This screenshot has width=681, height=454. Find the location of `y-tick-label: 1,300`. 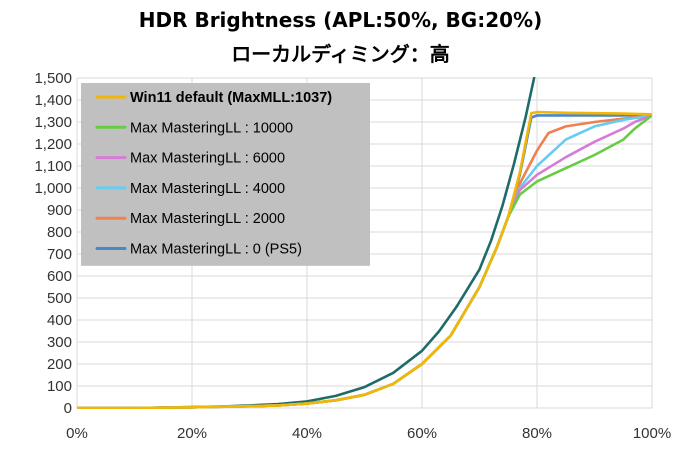

y-tick-label: 1,300 is located at coordinates (53, 122).